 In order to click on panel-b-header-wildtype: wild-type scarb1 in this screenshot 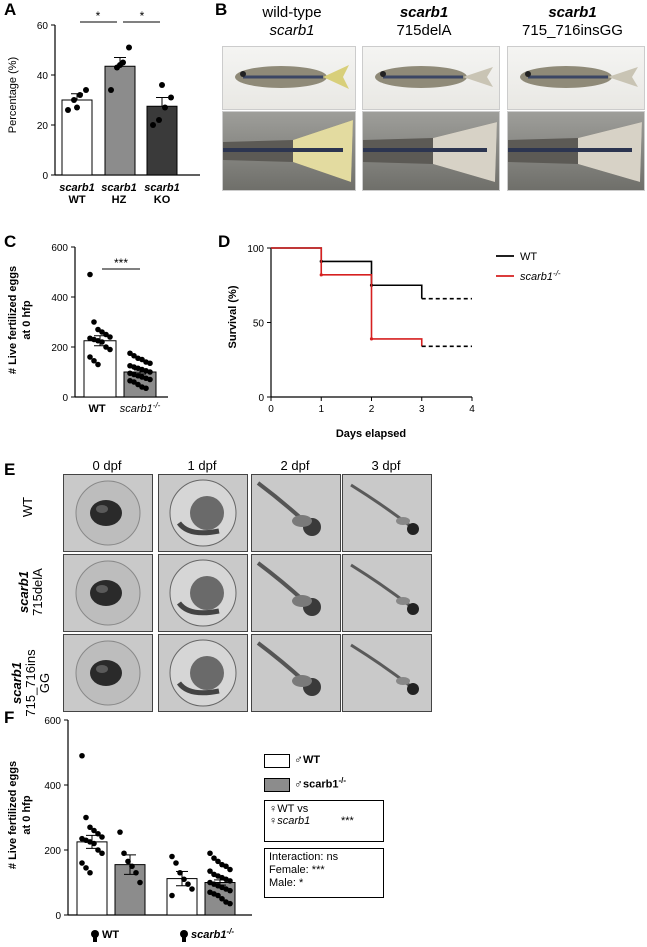, I will do `click(292, 21)`.